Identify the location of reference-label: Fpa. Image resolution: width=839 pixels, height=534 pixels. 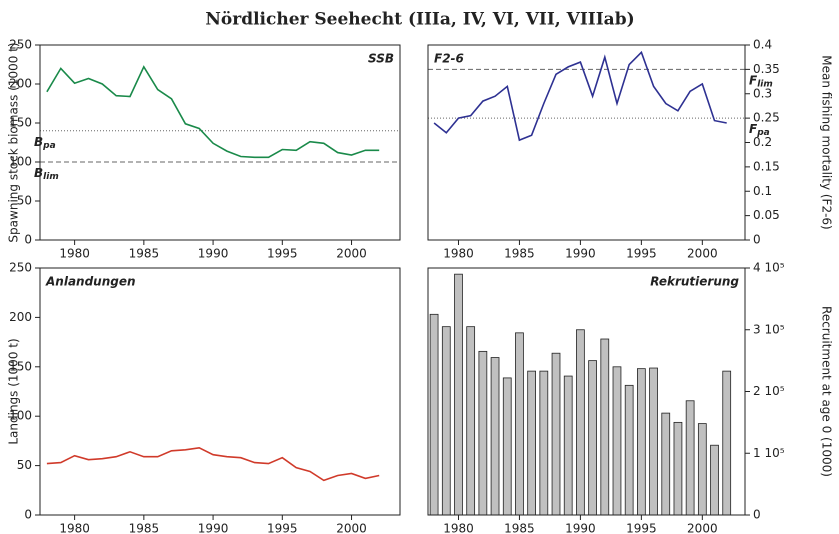
(759, 130).